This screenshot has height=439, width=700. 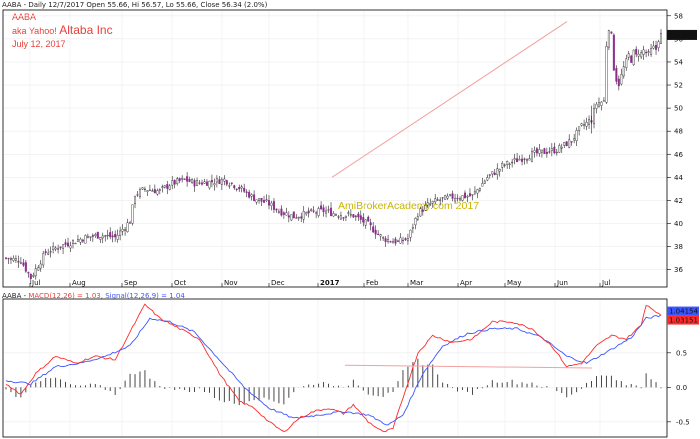 What do you see at coordinates (678, 247) in the screenshot?
I see `price-ytick-label: 38` at bounding box center [678, 247].